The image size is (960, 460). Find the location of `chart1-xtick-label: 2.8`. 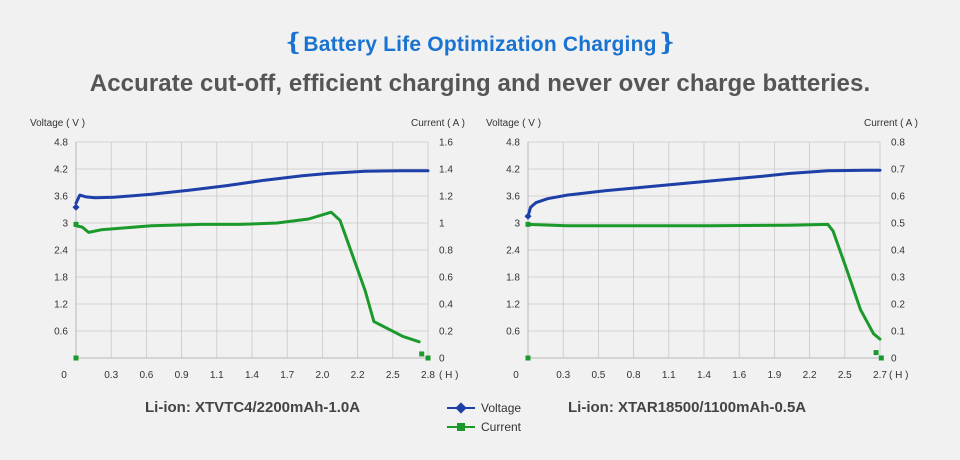

chart1-xtick-label: 2.8 is located at coordinates (428, 375).